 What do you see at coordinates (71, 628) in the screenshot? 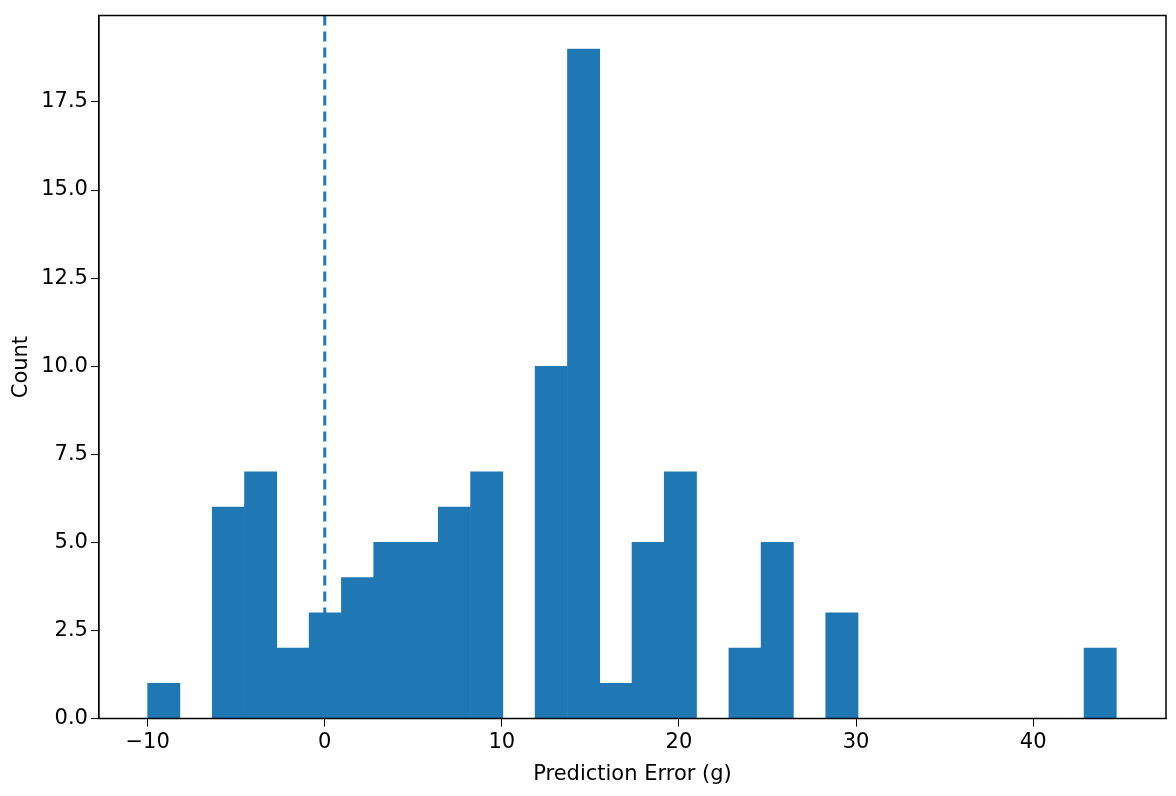
I see `y-tick-label: 2.5` at bounding box center [71, 628].